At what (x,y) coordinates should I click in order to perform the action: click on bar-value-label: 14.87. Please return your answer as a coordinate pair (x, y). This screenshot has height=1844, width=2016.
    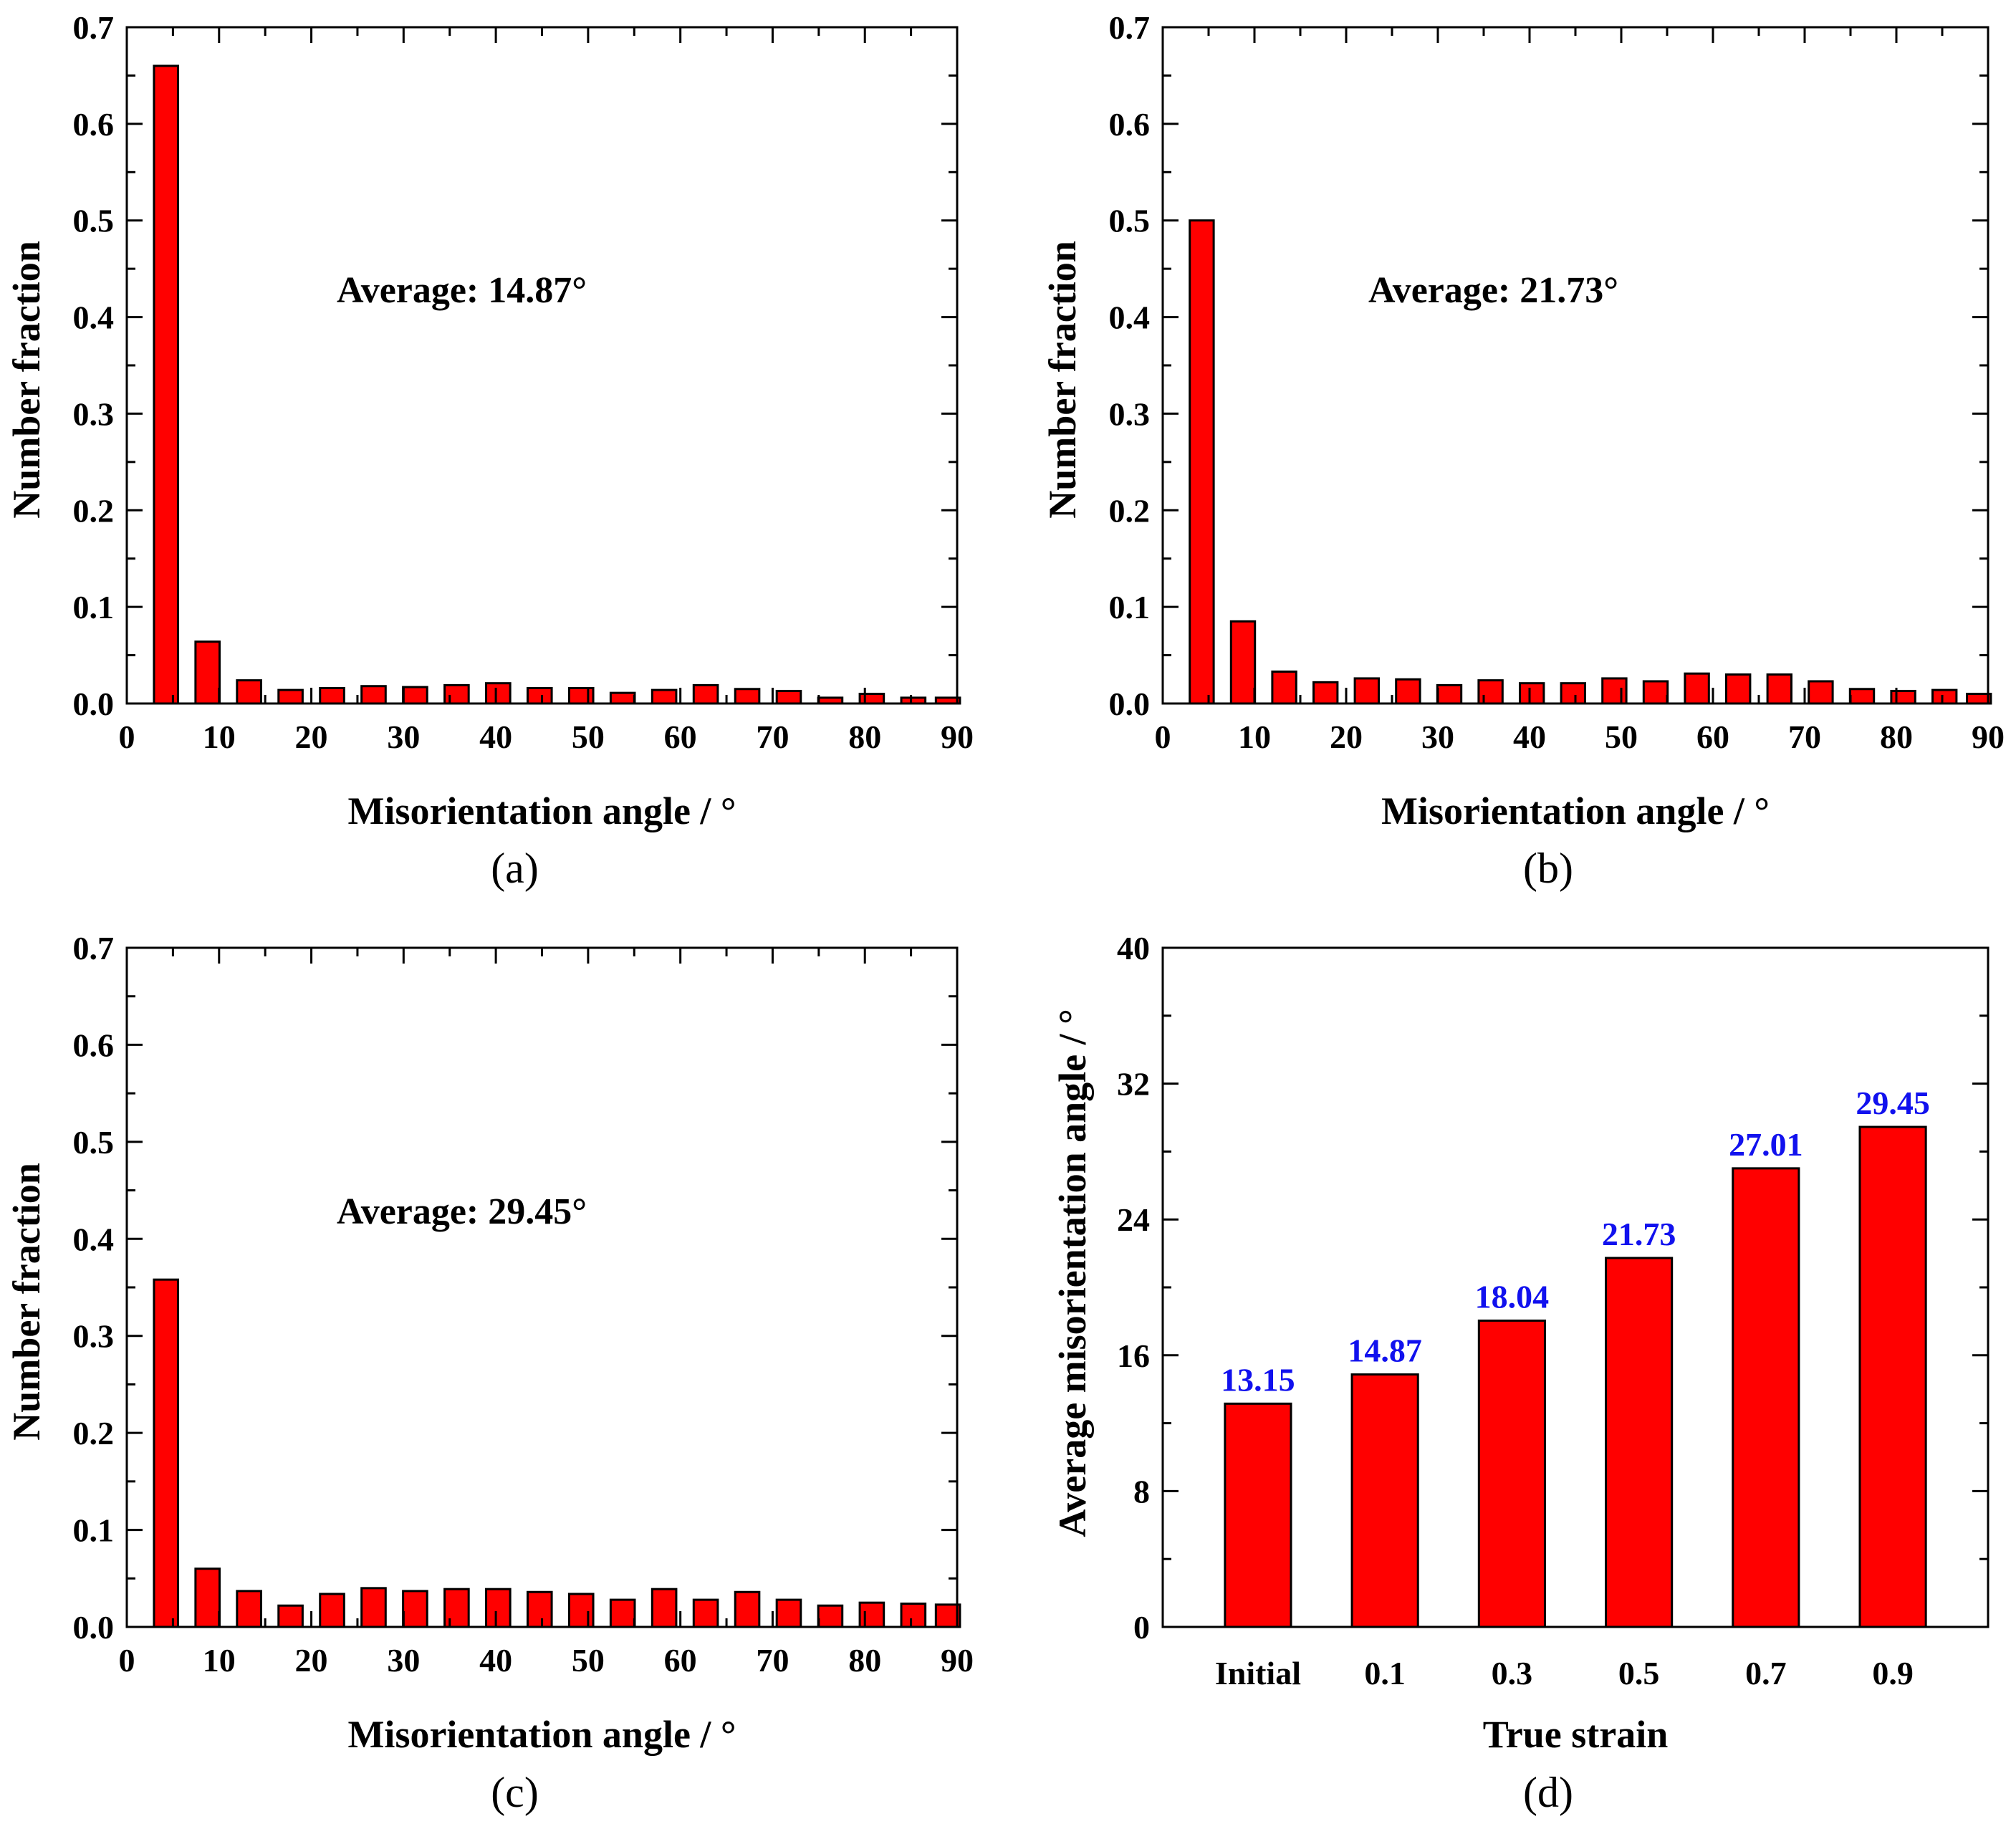
    Looking at the image, I should click on (1385, 1350).